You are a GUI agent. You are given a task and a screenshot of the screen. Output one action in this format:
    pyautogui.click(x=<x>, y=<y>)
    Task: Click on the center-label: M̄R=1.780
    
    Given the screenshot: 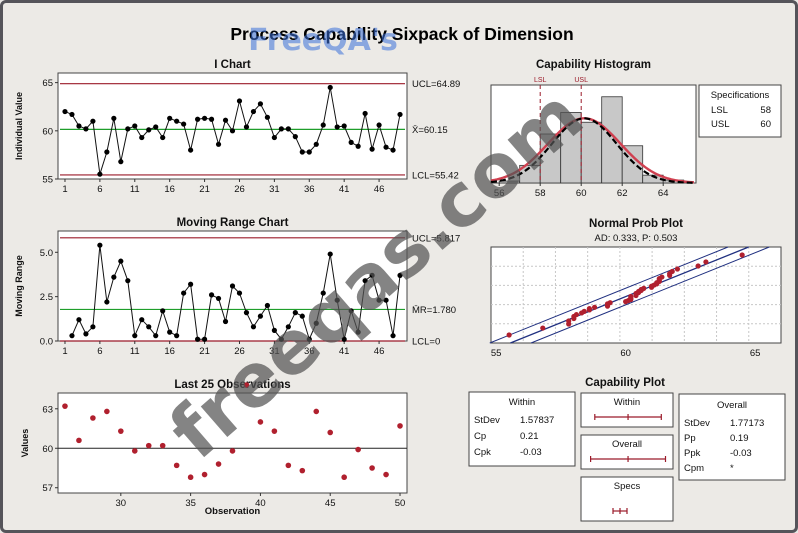 What is the action you would take?
    pyautogui.click(x=434, y=310)
    